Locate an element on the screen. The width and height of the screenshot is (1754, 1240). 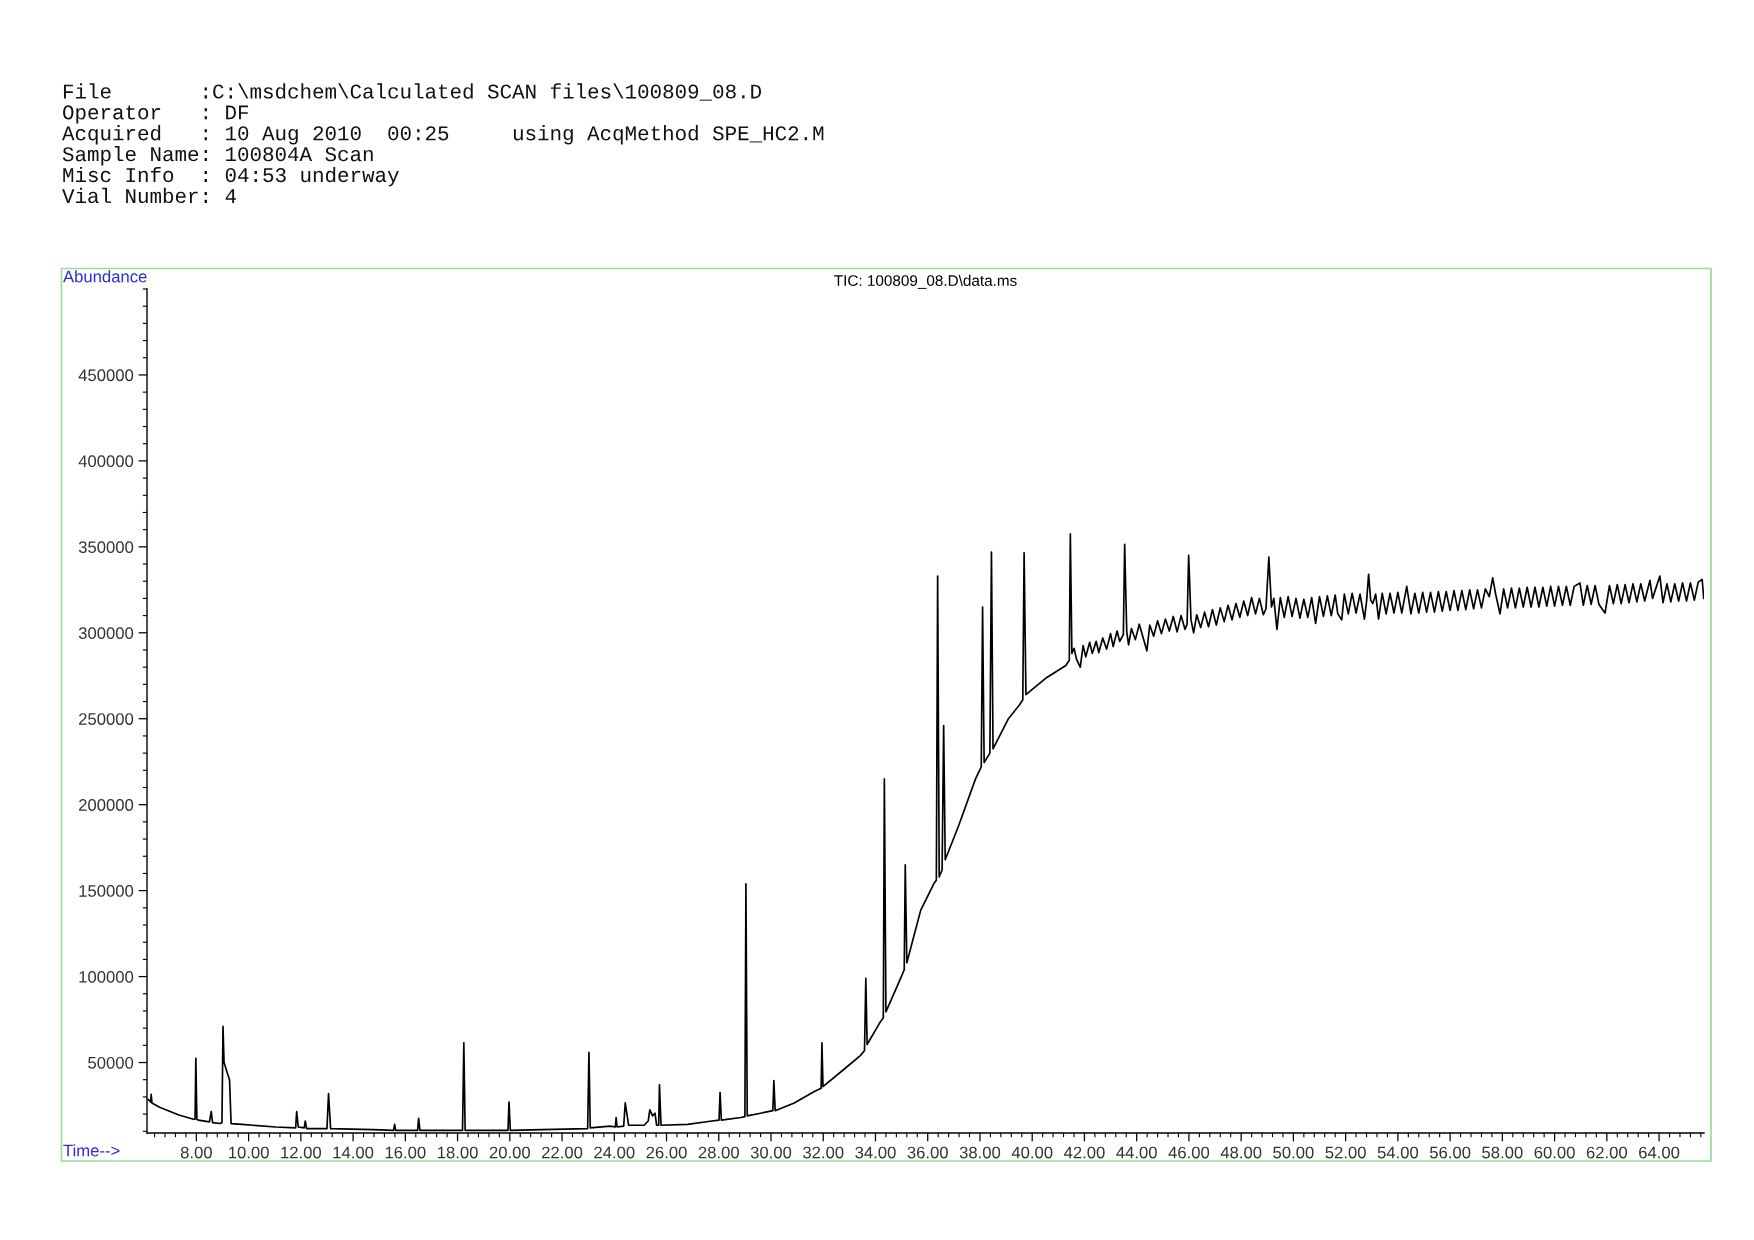
x-tick-label: 10.00 is located at coordinates (249, 1152).